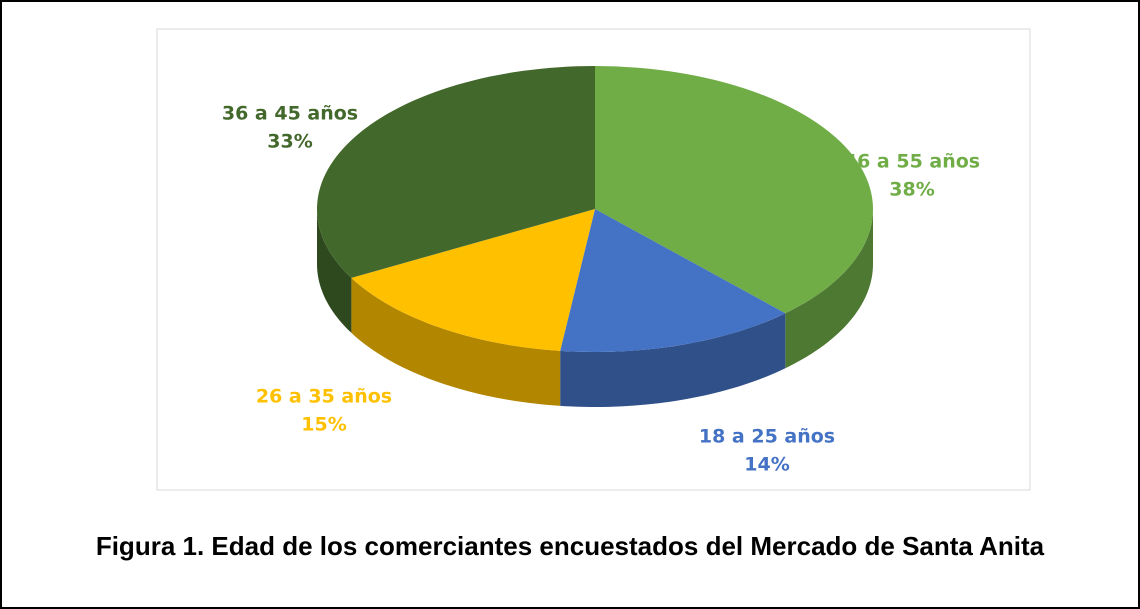 The width and height of the screenshot is (1140, 609). What do you see at coordinates (289, 142) in the screenshot?
I see `value-label: 33%` at bounding box center [289, 142].